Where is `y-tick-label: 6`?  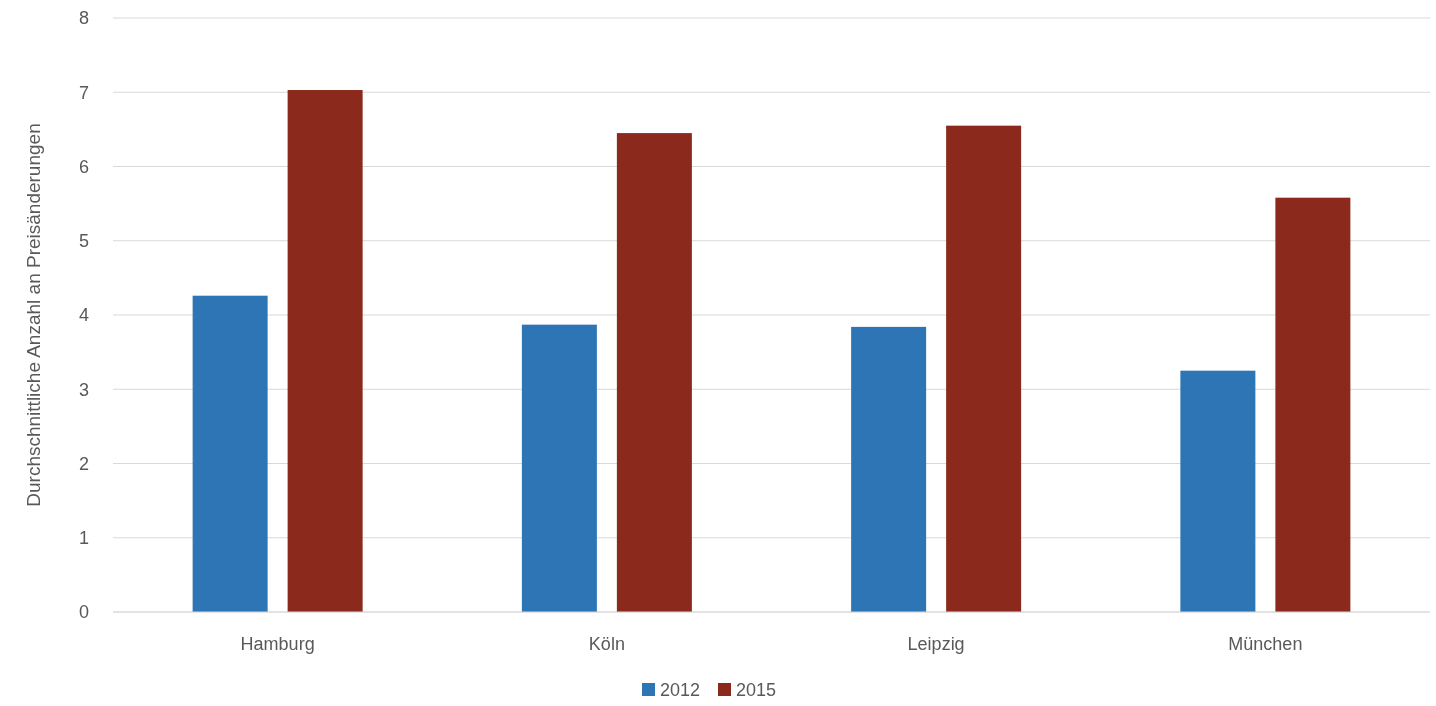
y-tick-label: 6 is located at coordinates (83, 166).